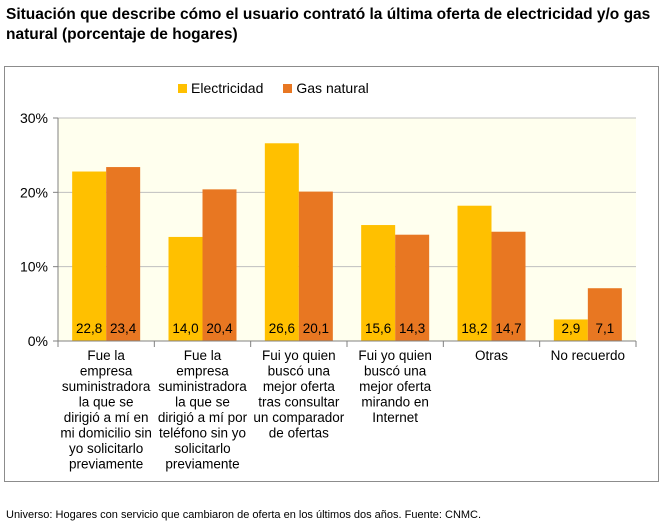  What do you see at coordinates (123, 328) in the screenshot?
I see `data-label: 23,4` at bounding box center [123, 328].